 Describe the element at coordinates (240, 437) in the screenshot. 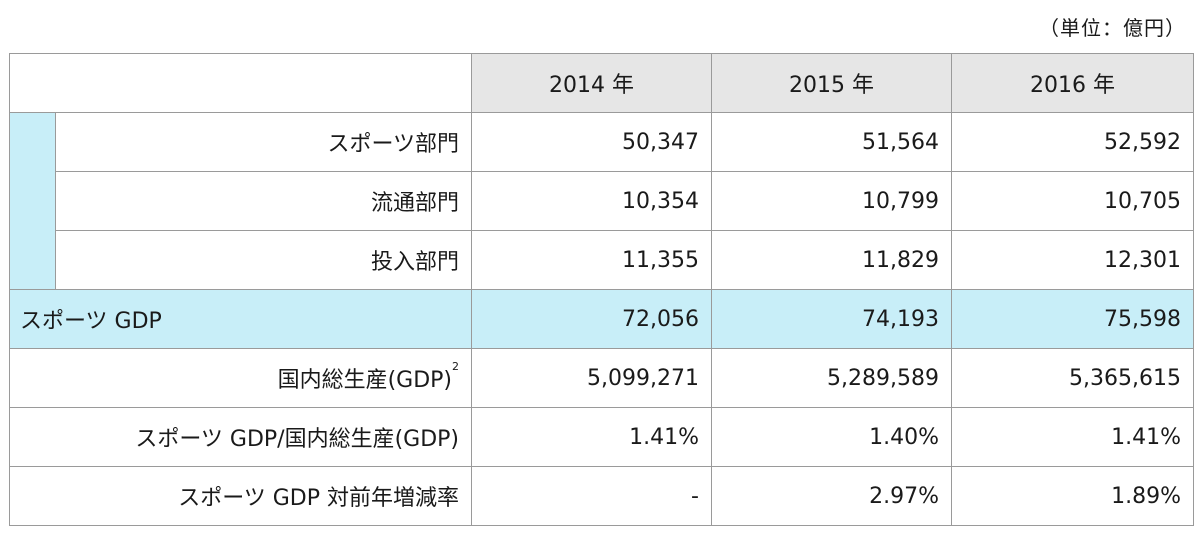

I see `row-label: スポーツ GDP/国内総生産(GDP)` at that location.